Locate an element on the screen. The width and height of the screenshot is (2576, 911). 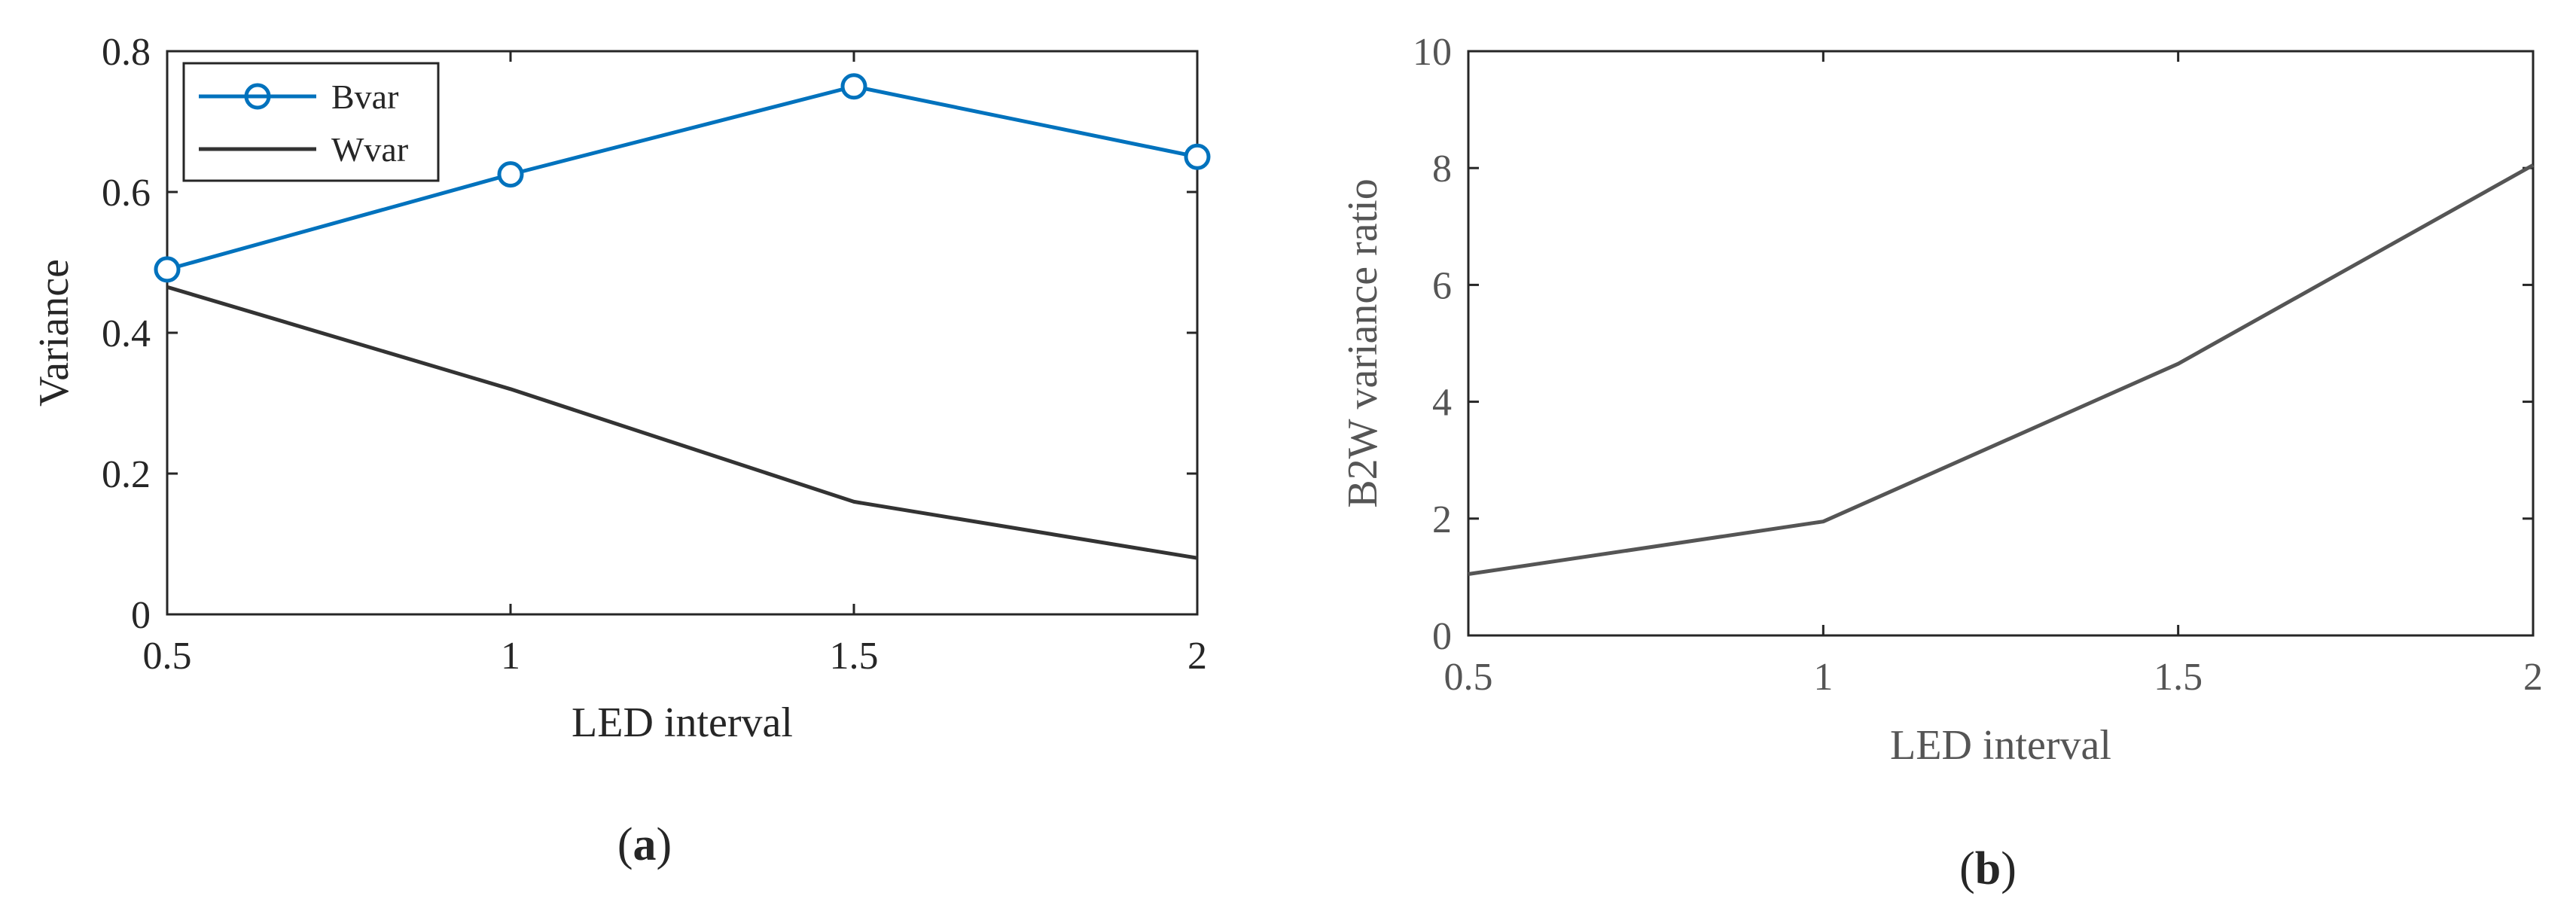
legend-a: Bvar Wvar is located at coordinates (311, 122).